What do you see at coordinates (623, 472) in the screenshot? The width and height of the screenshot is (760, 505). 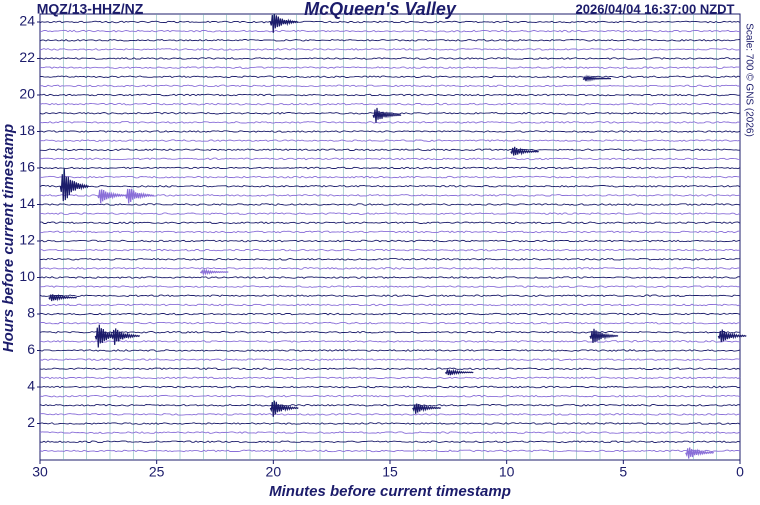 I see `x-tick-label: 5` at bounding box center [623, 472].